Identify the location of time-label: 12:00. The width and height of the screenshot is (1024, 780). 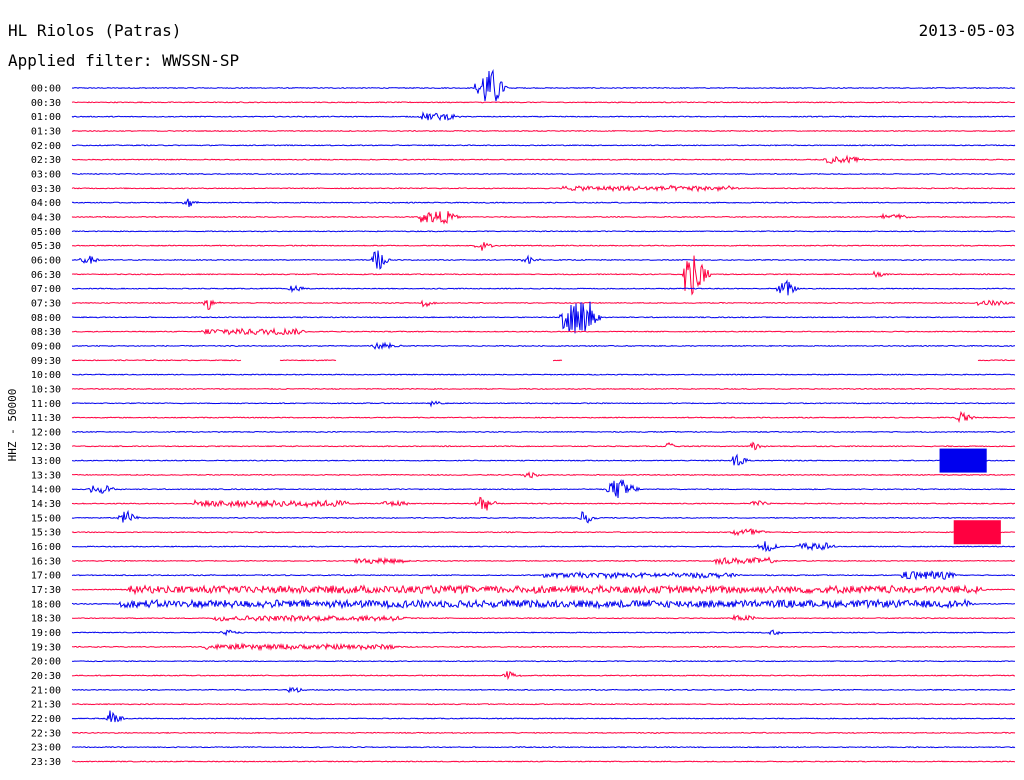
(46, 432).